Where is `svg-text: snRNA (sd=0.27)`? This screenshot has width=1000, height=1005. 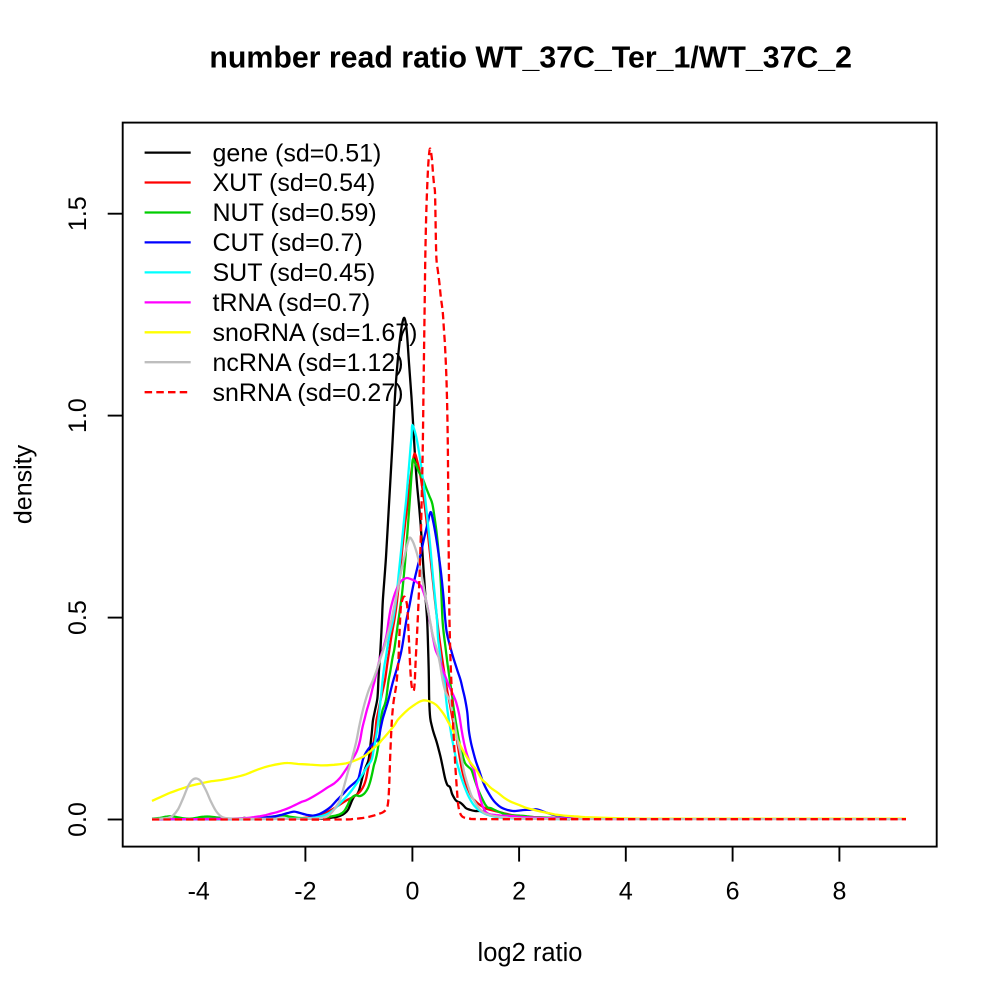
svg-text: snRNA (sd=0.27) is located at coordinates (308, 393).